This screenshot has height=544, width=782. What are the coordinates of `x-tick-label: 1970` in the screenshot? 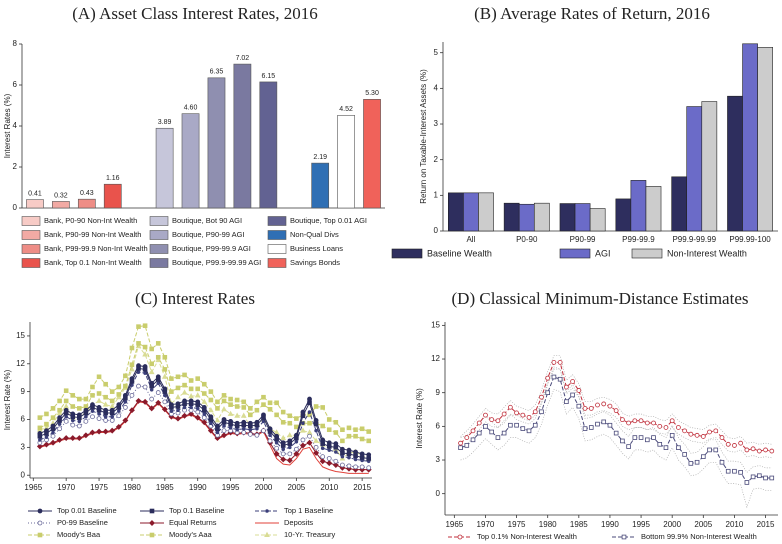 It's located at (66, 487).